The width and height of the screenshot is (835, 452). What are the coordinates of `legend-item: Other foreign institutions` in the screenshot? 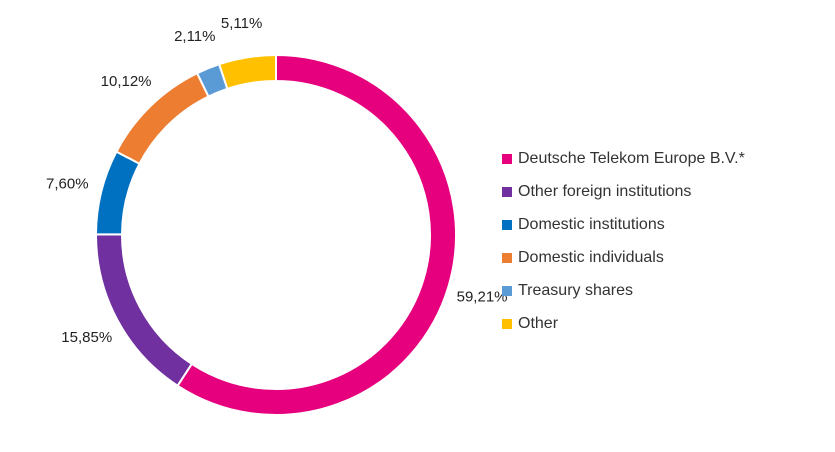 It's located at (623, 191).